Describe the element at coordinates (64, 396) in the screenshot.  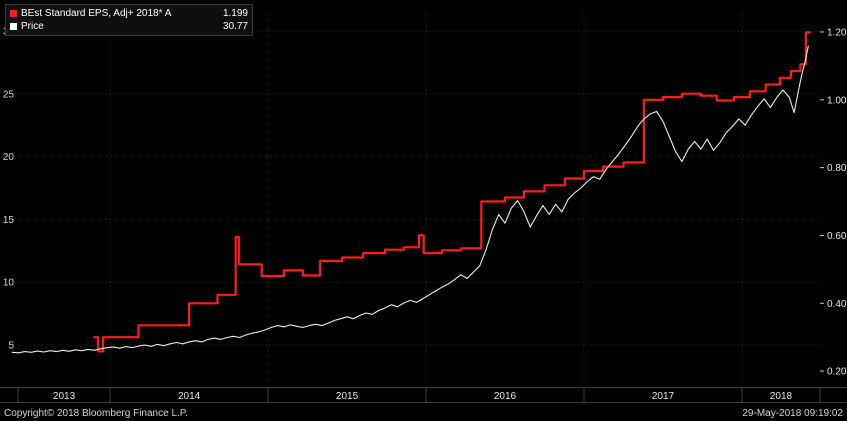
I see `x-axis-year-label: 2013` at that location.